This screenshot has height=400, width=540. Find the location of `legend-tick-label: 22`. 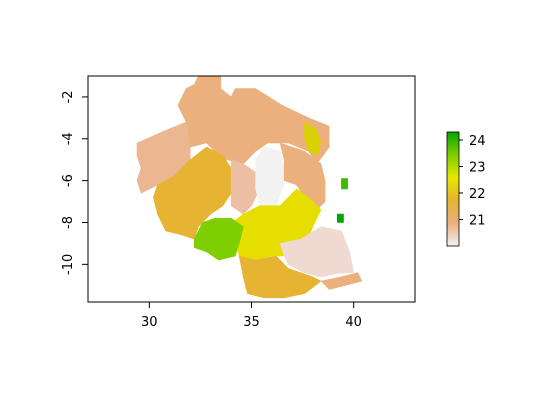

legend-tick-label: 22 is located at coordinates (477, 194).